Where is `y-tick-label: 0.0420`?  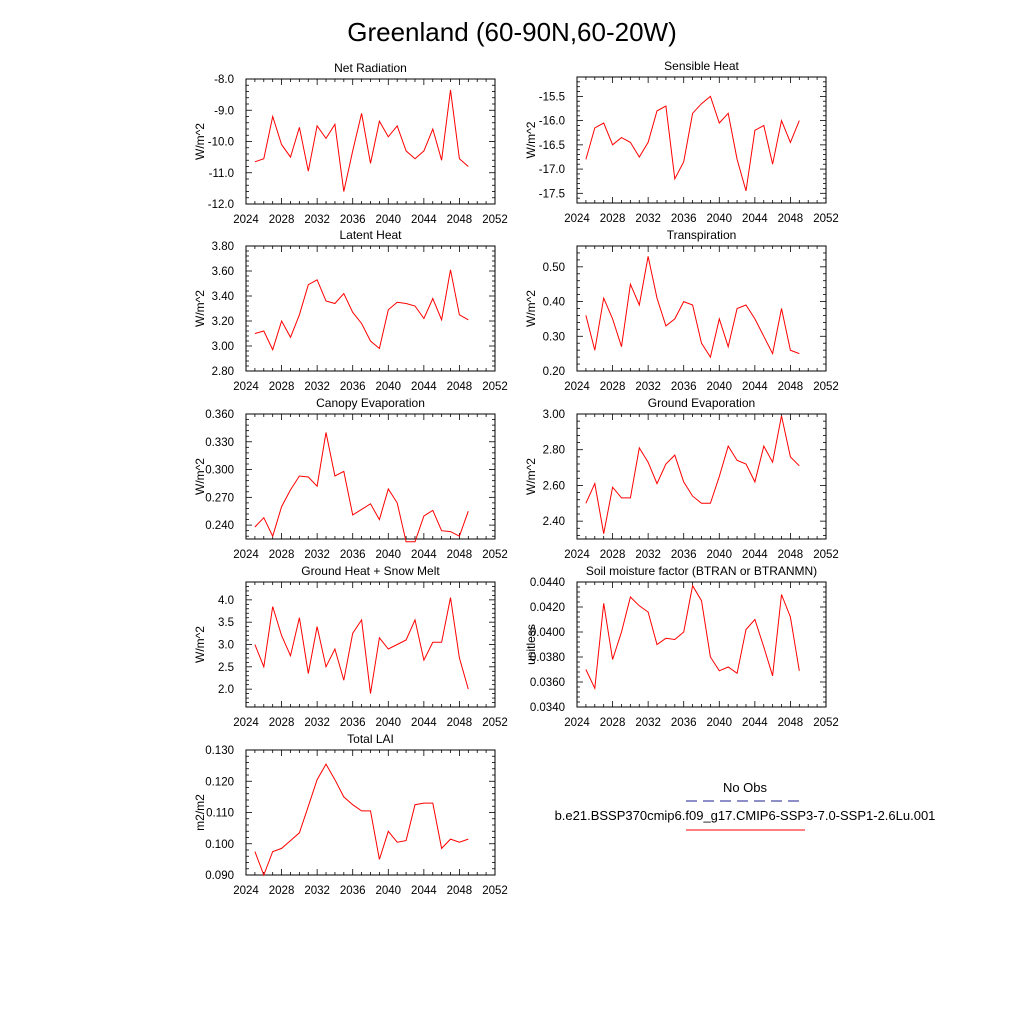
y-tick-label: 0.0420 is located at coordinates (547, 608).